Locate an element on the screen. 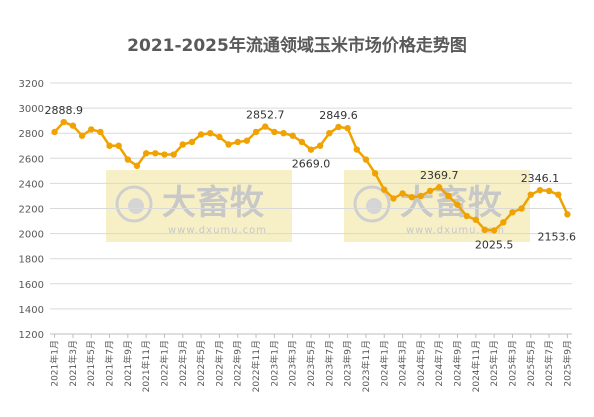 The image size is (594, 417). x-tick-label: 2024年7月 is located at coordinates (439, 363).